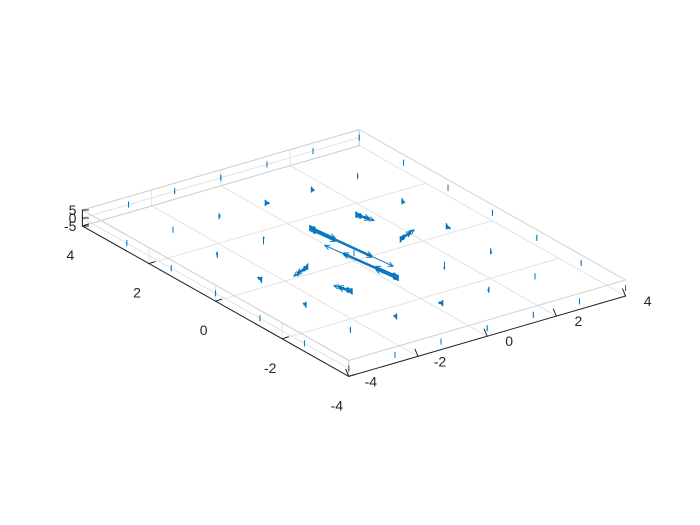  What do you see at coordinates (509, 341) in the screenshot?
I see `y-tick-label: 0` at bounding box center [509, 341].